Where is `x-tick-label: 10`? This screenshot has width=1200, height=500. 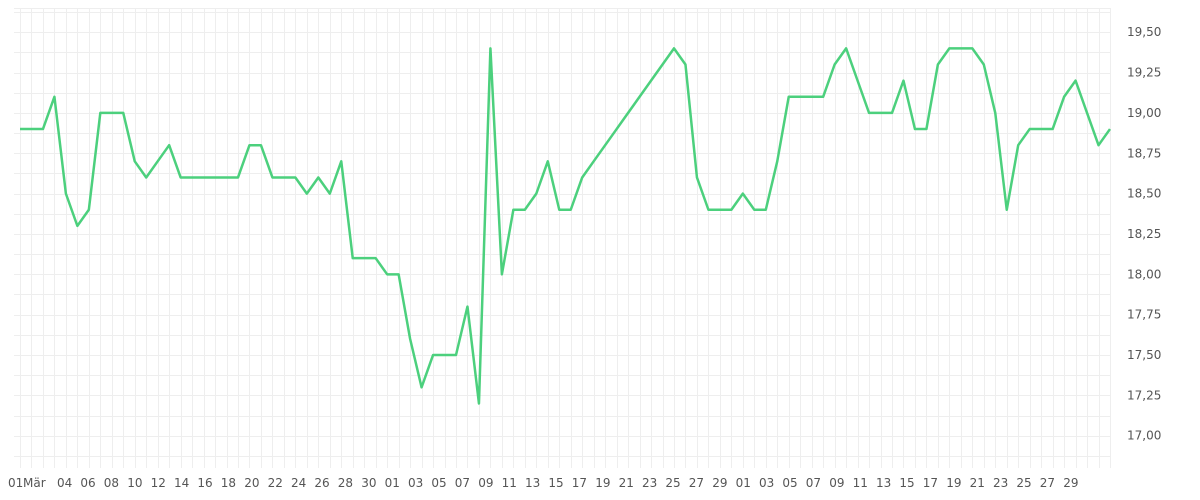 x-tick-label: 10 is located at coordinates (134, 483).